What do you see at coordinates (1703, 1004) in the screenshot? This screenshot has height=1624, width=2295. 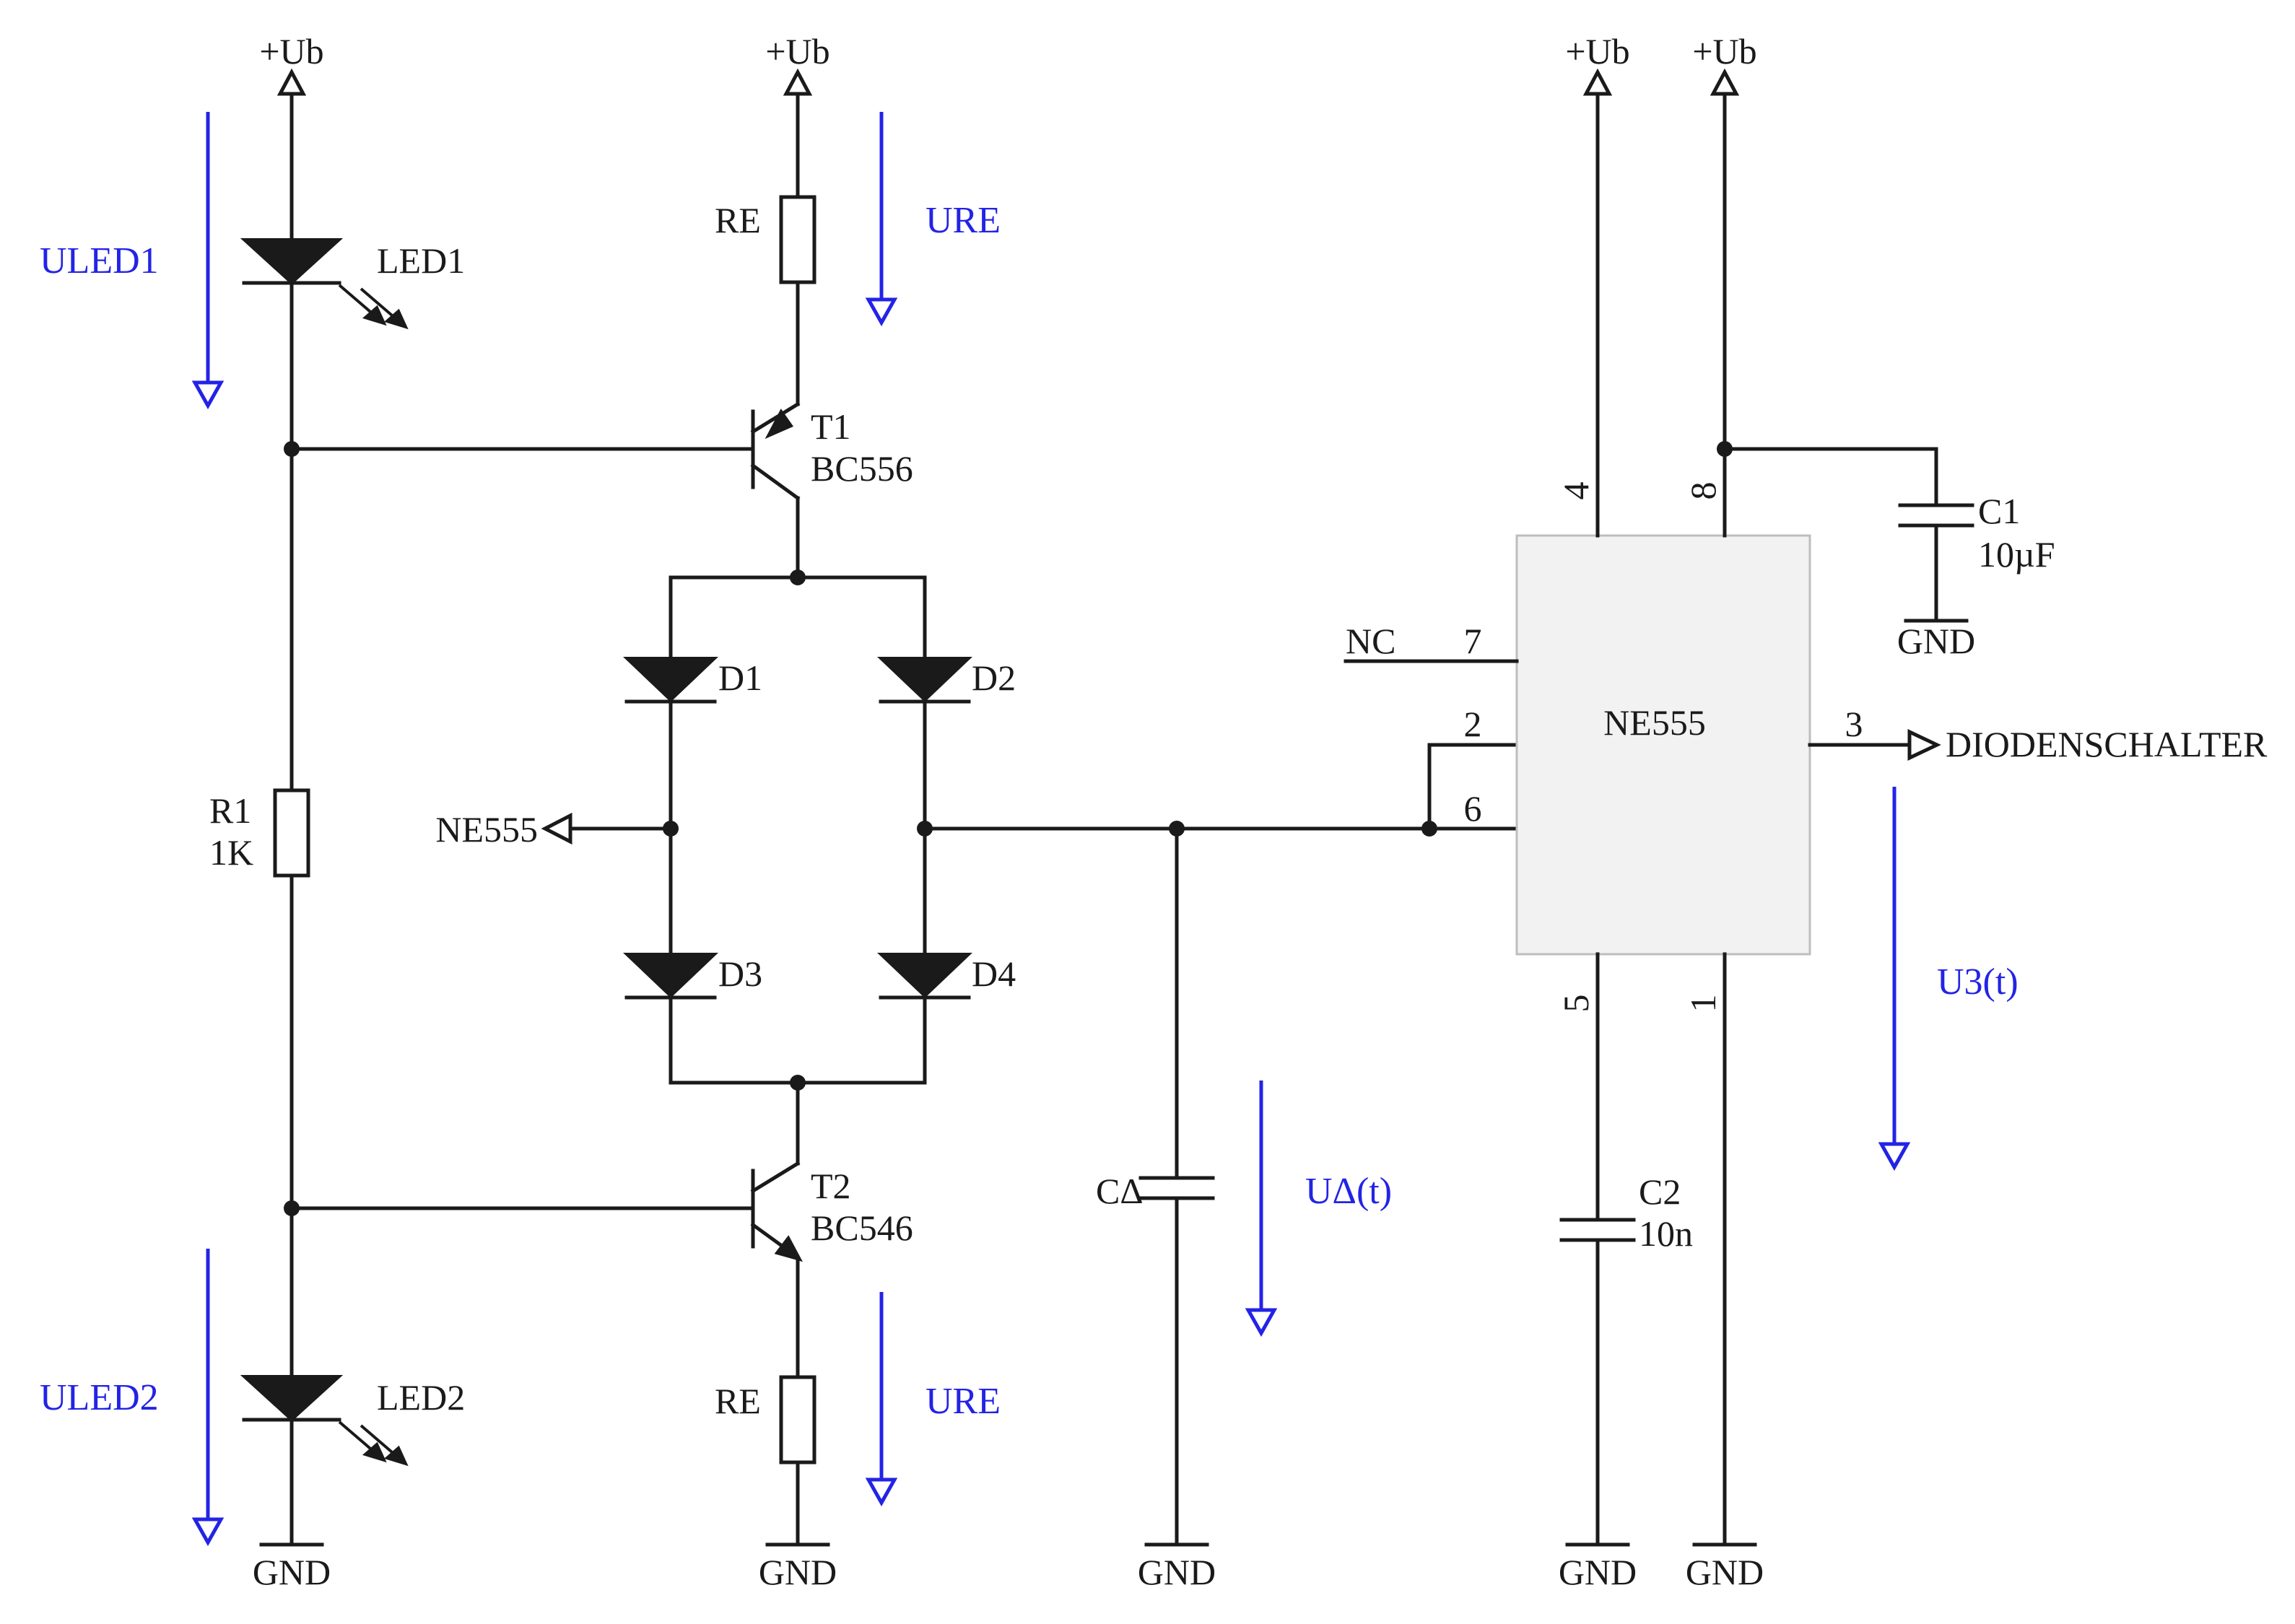 I see `pin-1-label: 1` at bounding box center [1703, 1004].